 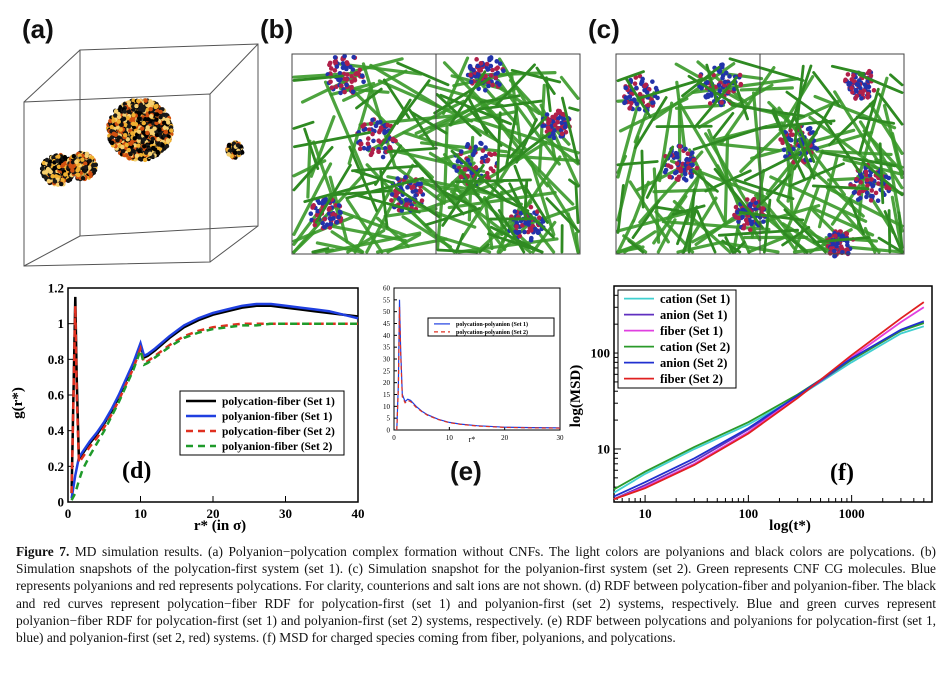 What do you see at coordinates (394, 438) in the screenshot?
I see `x-tick-label: 0` at bounding box center [394, 438].